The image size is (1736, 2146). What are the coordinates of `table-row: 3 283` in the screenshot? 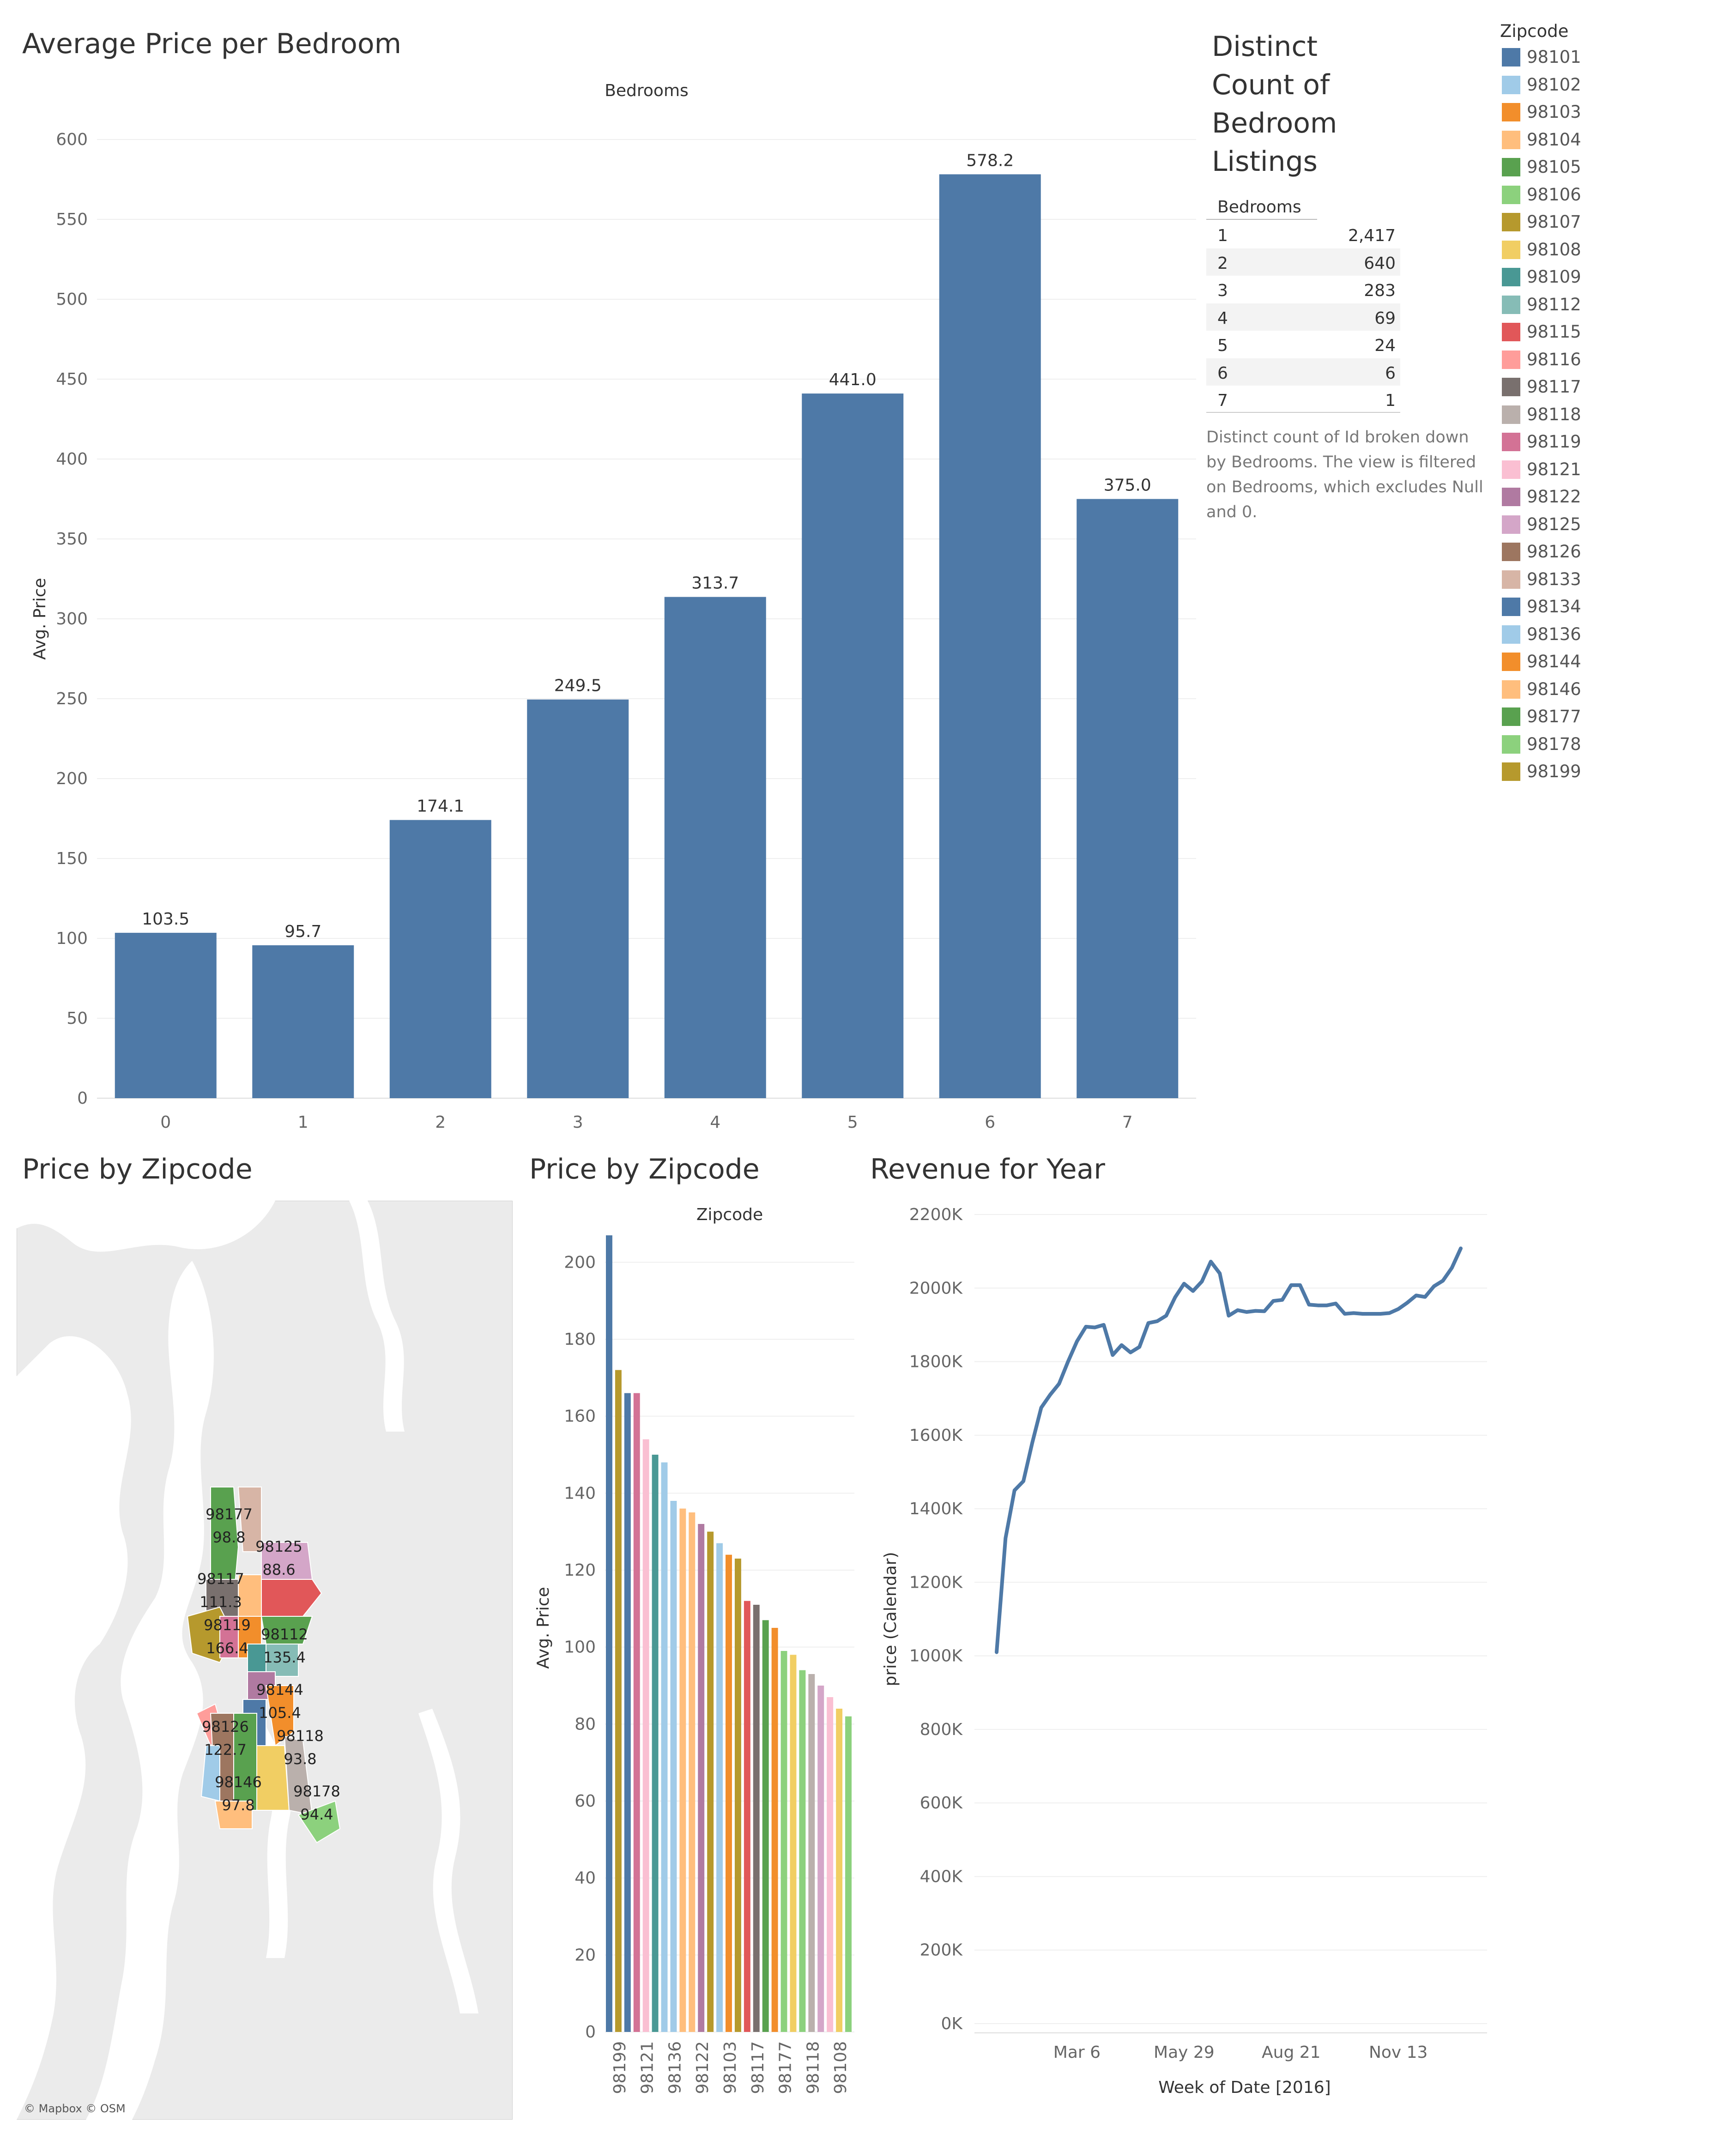 It's located at (1303, 289).